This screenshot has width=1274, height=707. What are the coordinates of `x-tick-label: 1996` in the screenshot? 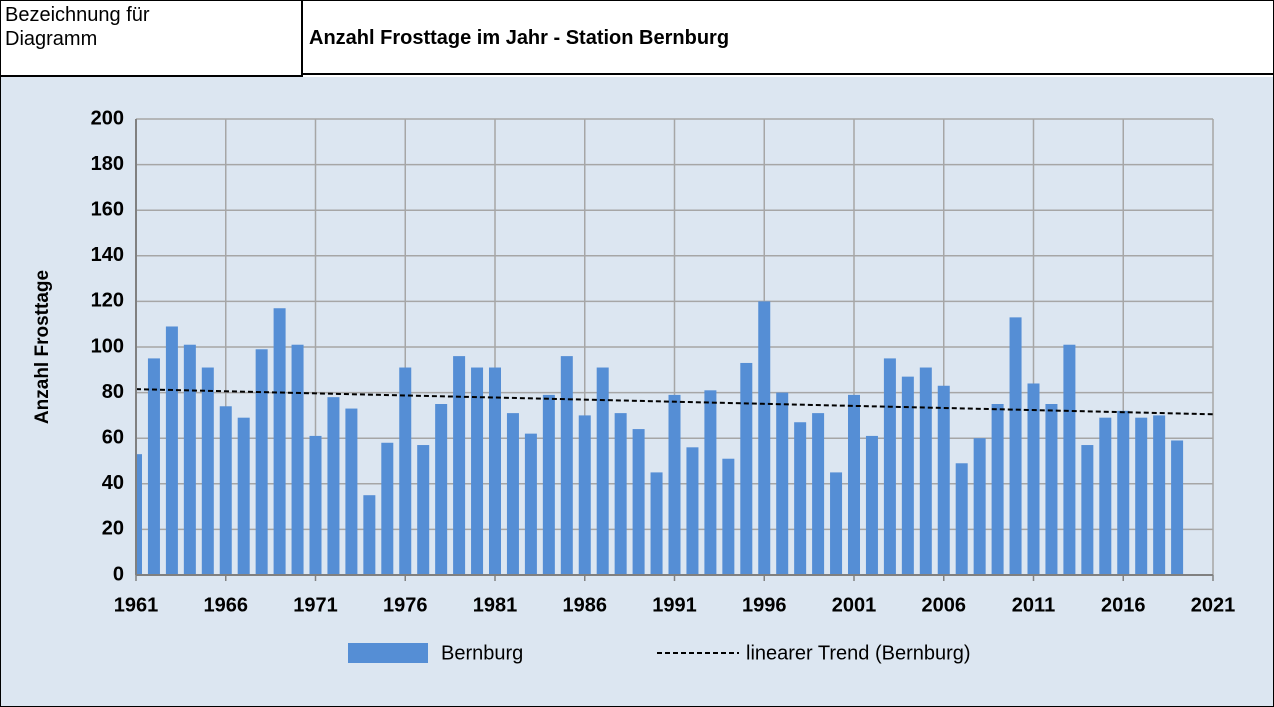 It's located at (764, 605).